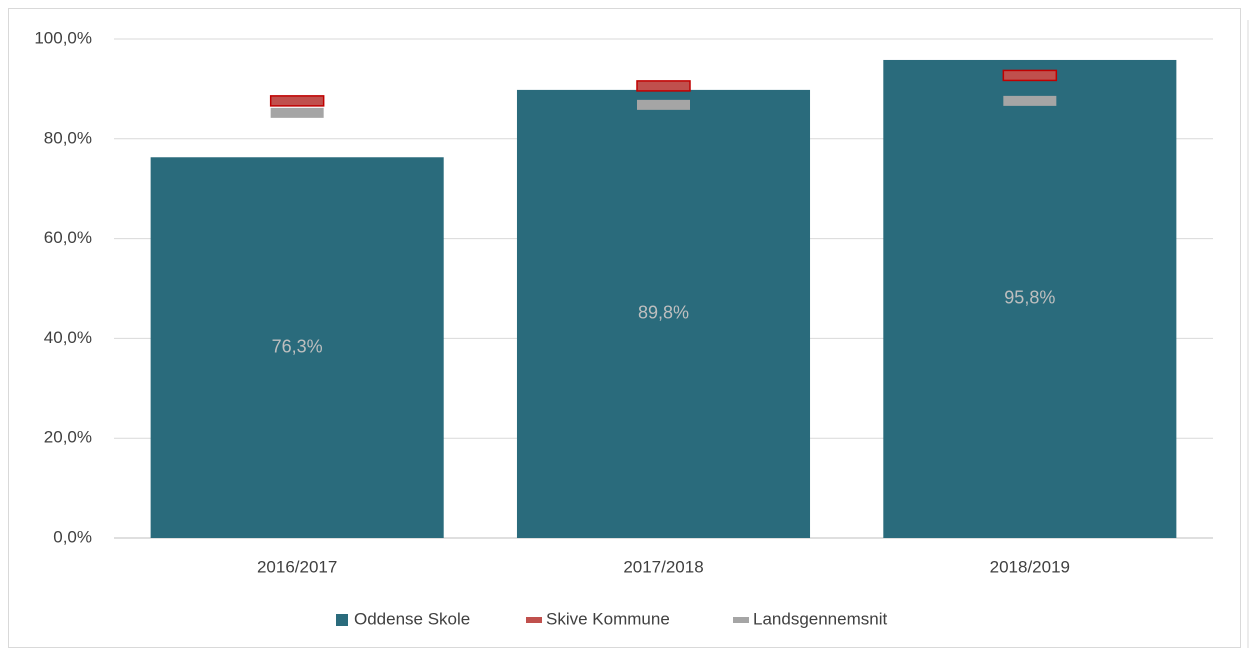 This screenshot has height=653, width=1255. What do you see at coordinates (72, 536) in the screenshot?
I see `y-tick-label: 0,0%` at bounding box center [72, 536].